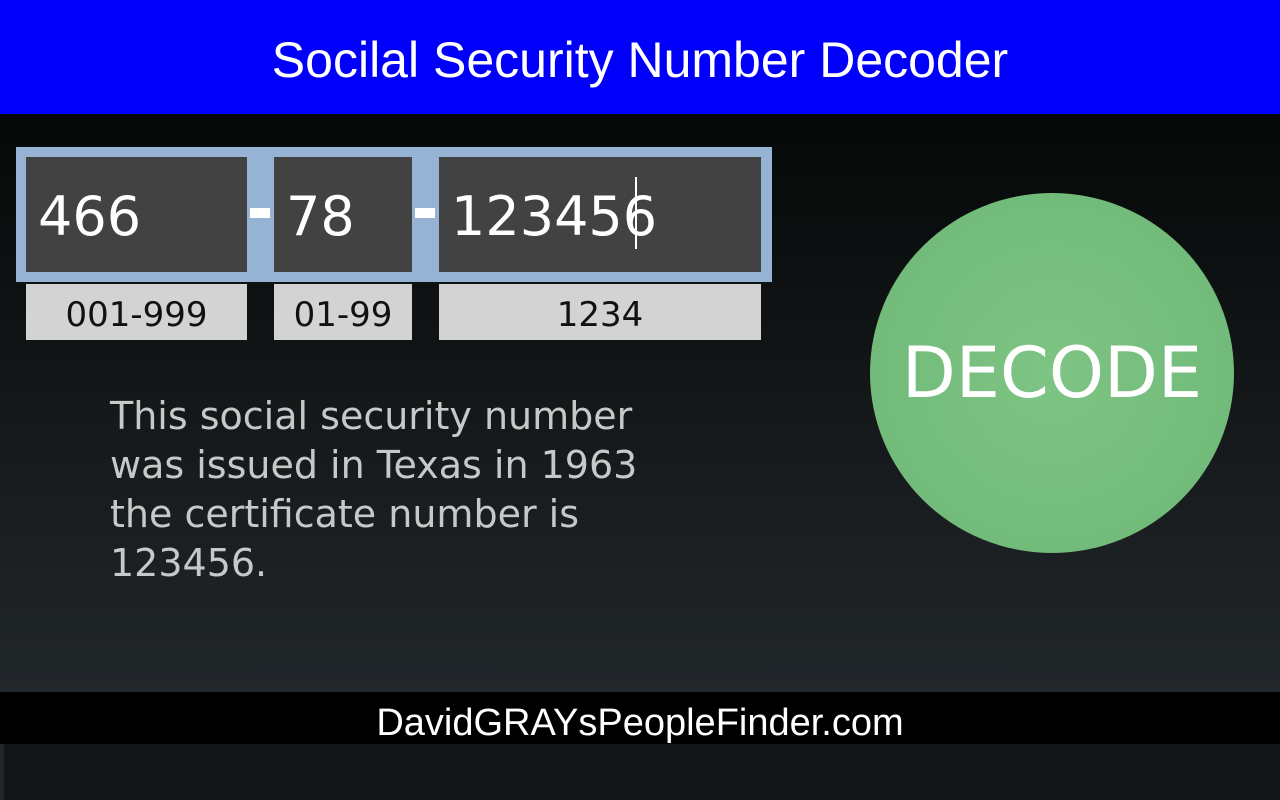 The width and height of the screenshot is (1280, 800). I want to click on app-title: Socilal Security Number Decoder, so click(640, 57).